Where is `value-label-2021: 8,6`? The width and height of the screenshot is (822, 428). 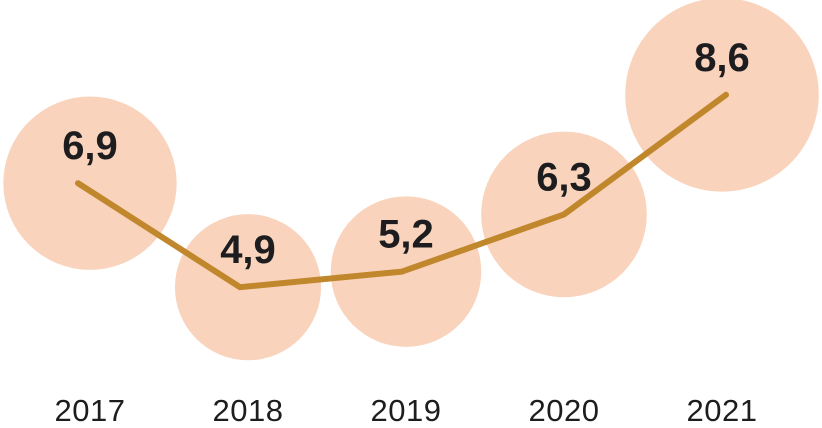 value-label-2021: 8,6 is located at coordinates (722, 58).